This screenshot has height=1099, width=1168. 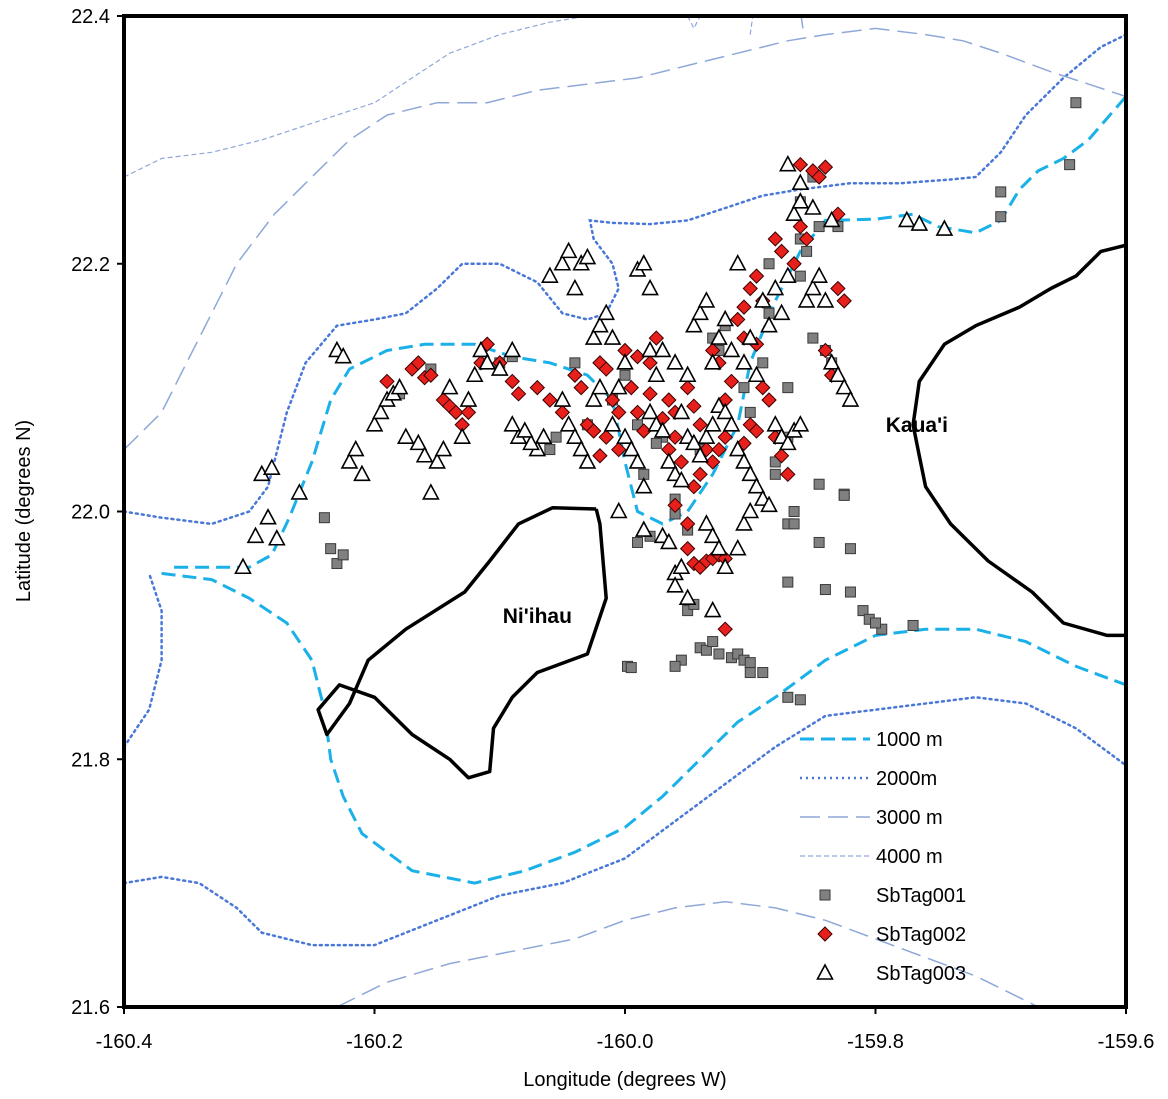 What do you see at coordinates (374, 1042) in the screenshot?
I see `x-tick-label: -160.2` at bounding box center [374, 1042].